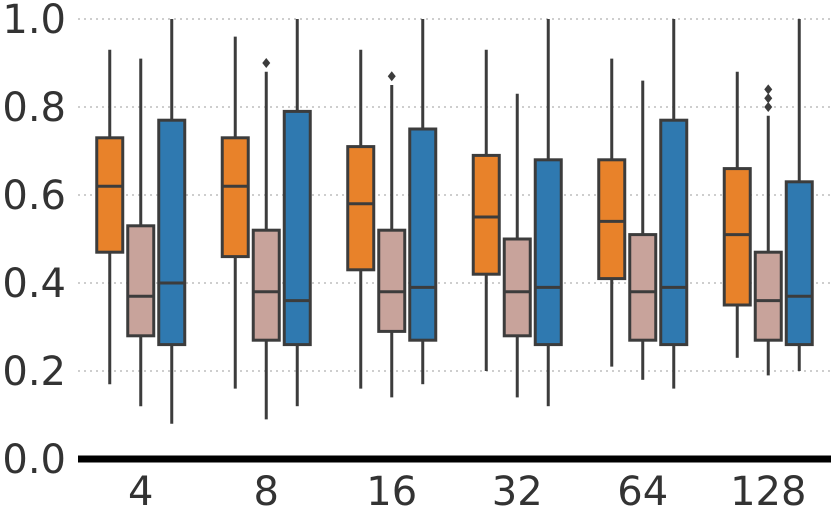  What do you see at coordinates (517, 491) in the screenshot?
I see `x-tick-label: 32` at bounding box center [517, 491].